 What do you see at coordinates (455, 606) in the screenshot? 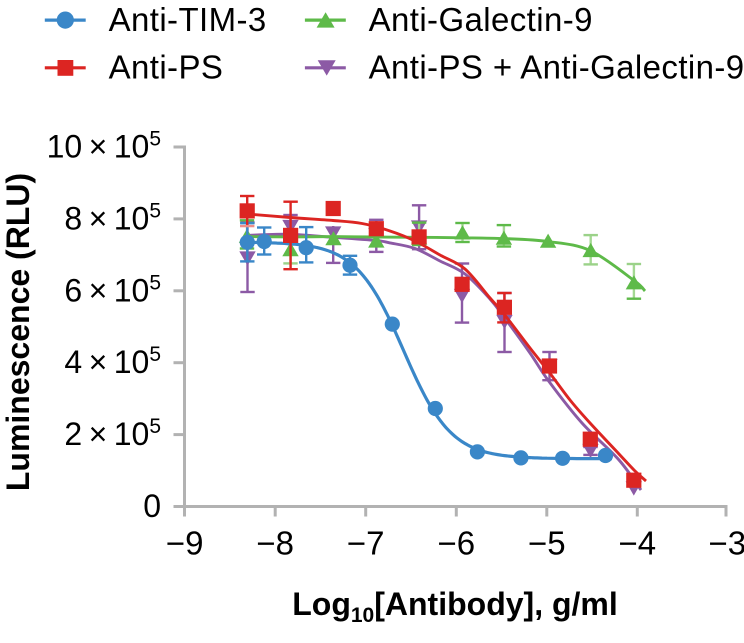
I see `svg-text: Log10[Antibody], g/ml` at bounding box center [455, 606].